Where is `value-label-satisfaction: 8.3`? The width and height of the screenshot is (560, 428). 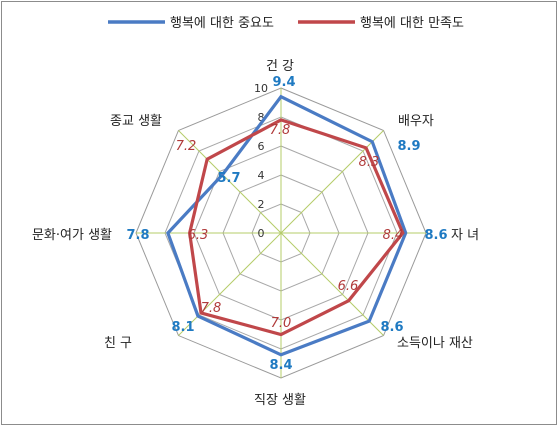 value-label-satisfaction: 8.3 is located at coordinates (369, 162).